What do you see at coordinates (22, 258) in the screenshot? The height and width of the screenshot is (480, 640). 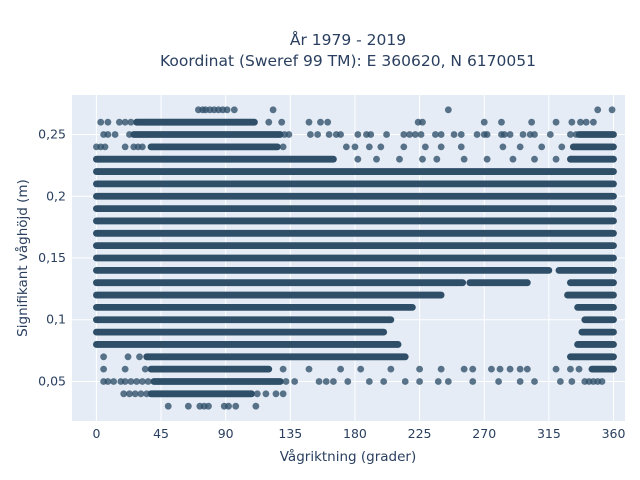 I see `y-axis-title: Signifikant våghöjd (m)` at bounding box center [22, 258].